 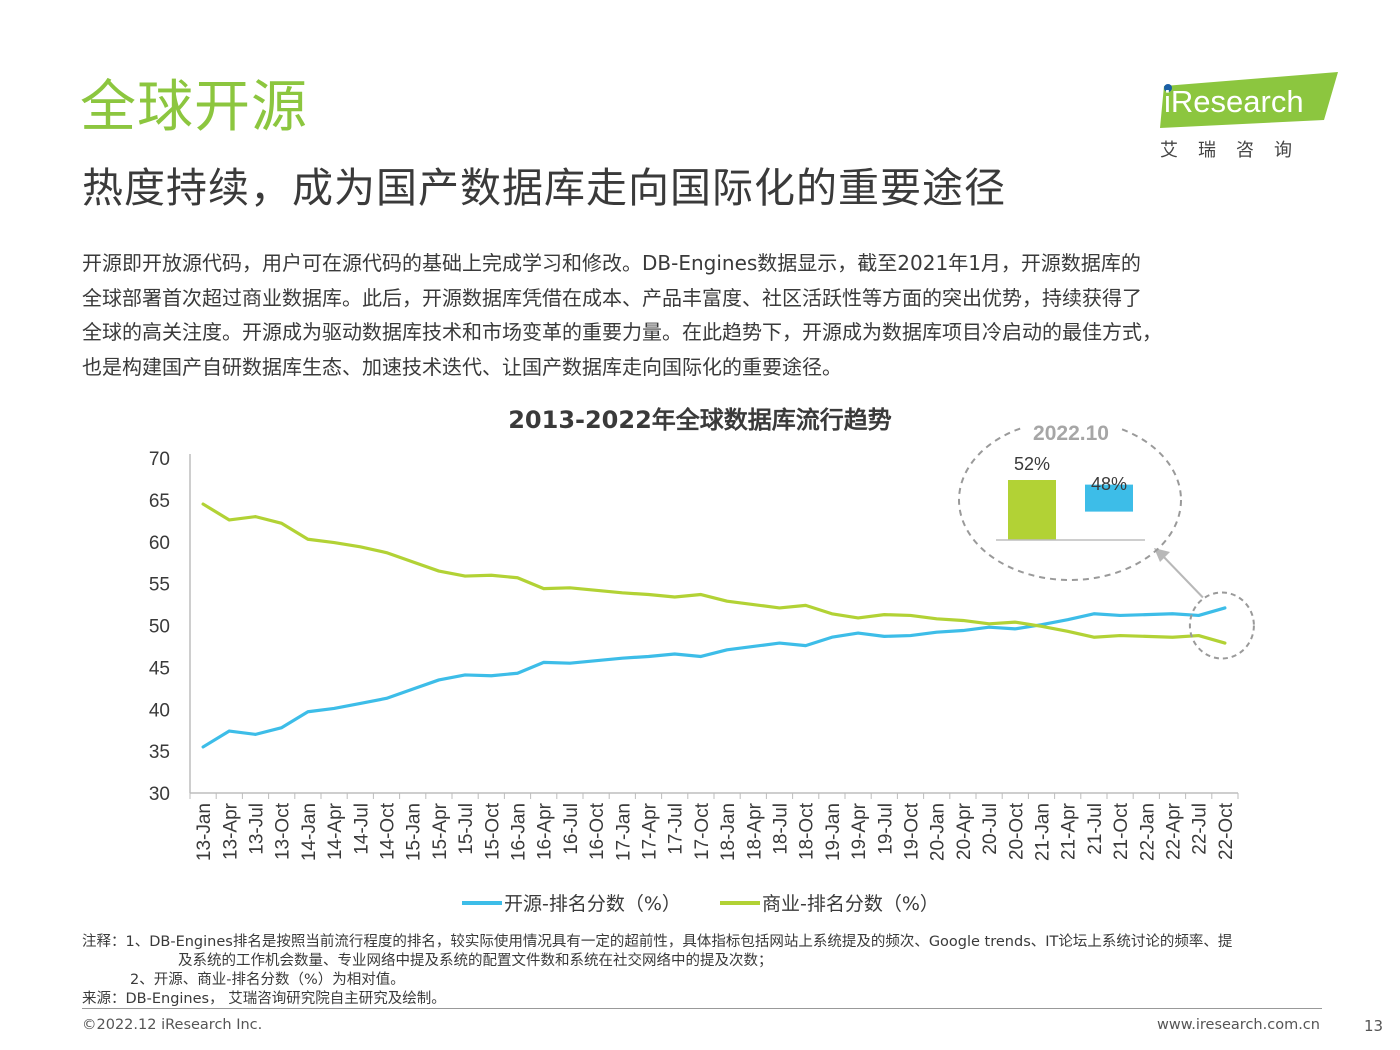 I want to click on x-tick-label: 15-Oct, so click(x=492, y=831).